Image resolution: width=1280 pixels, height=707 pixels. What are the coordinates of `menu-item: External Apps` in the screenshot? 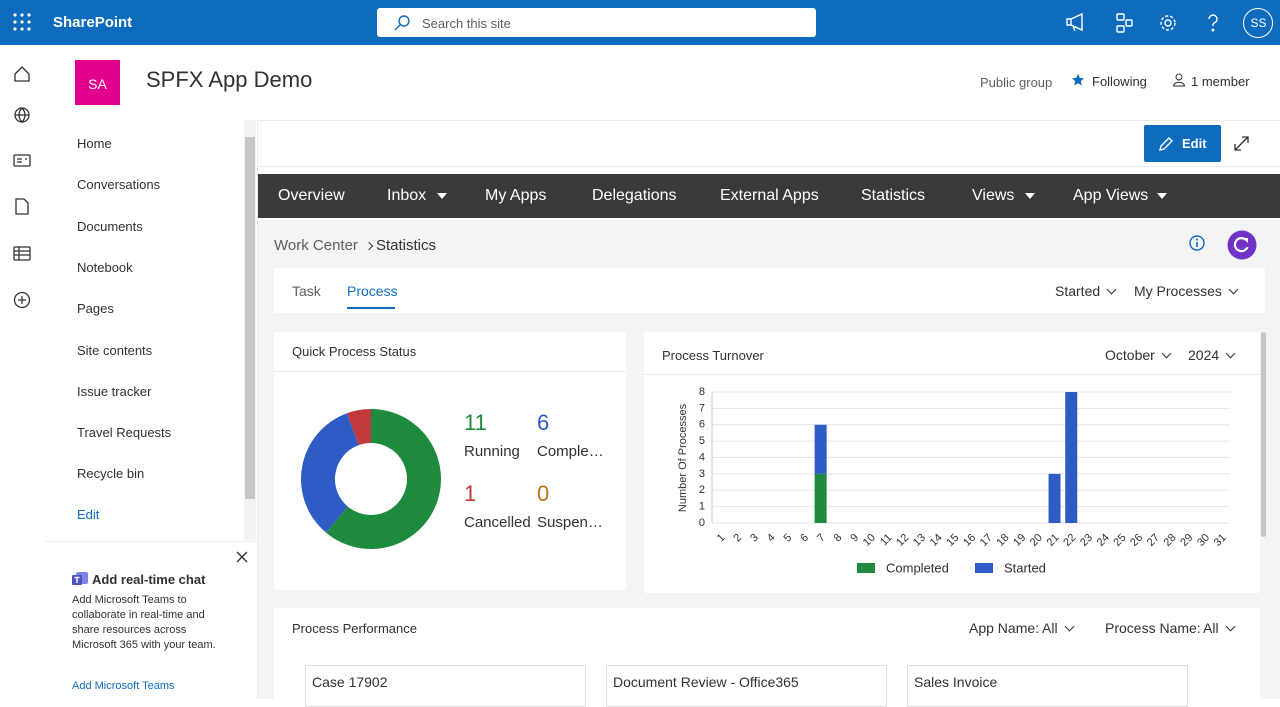 It's located at (769, 195).